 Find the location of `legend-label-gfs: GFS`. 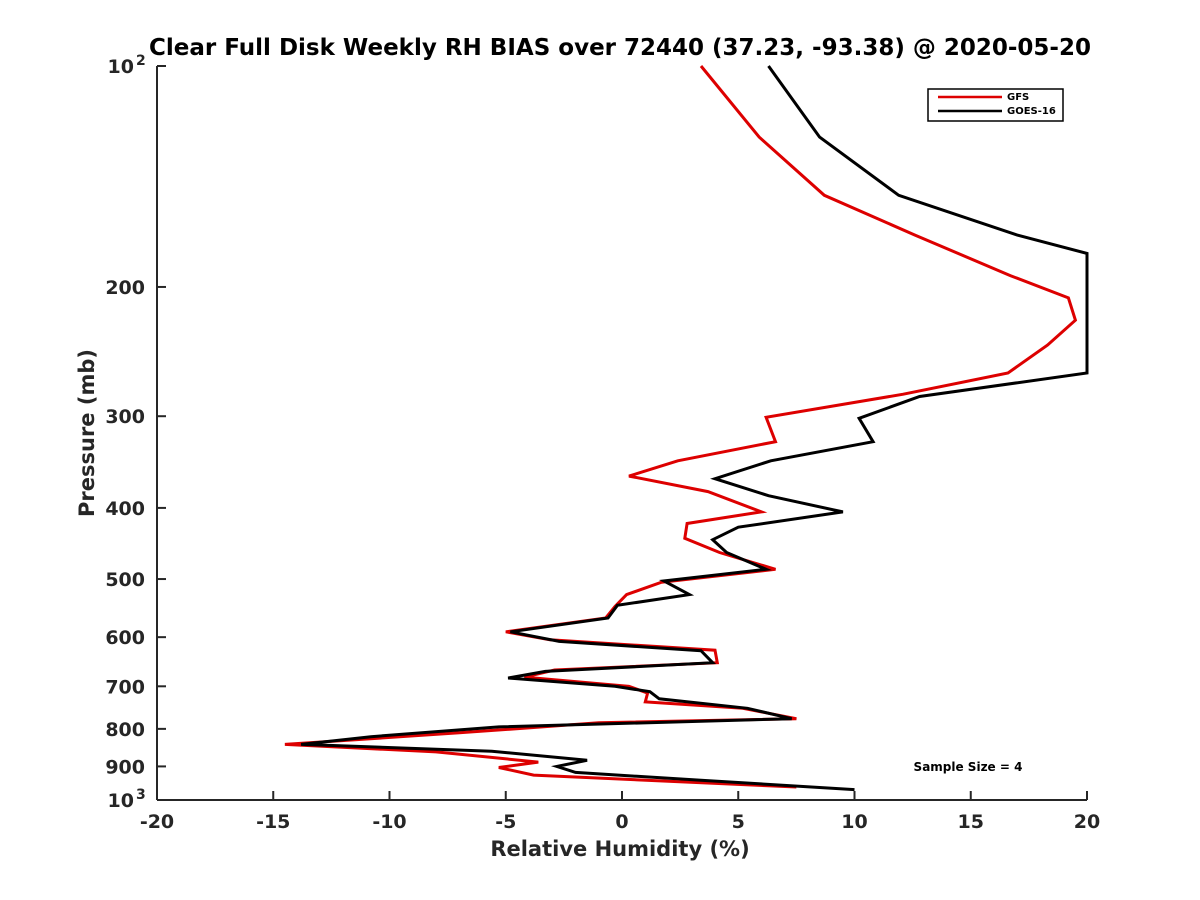

legend-label-gfs: GFS is located at coordinates (1018, 97).